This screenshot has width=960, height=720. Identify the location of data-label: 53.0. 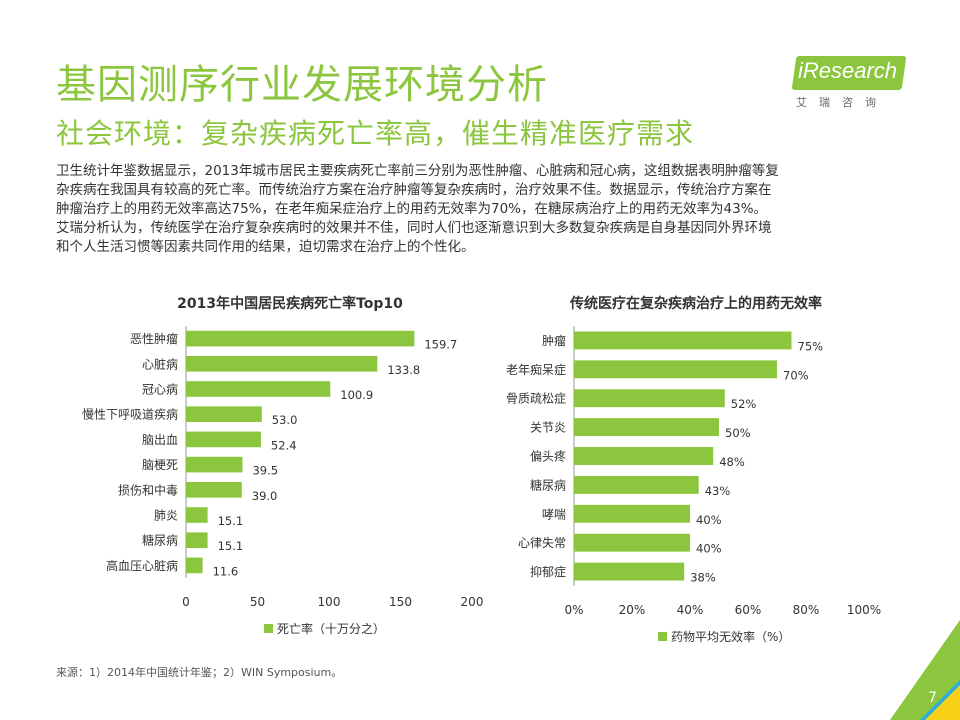
(285, 420).